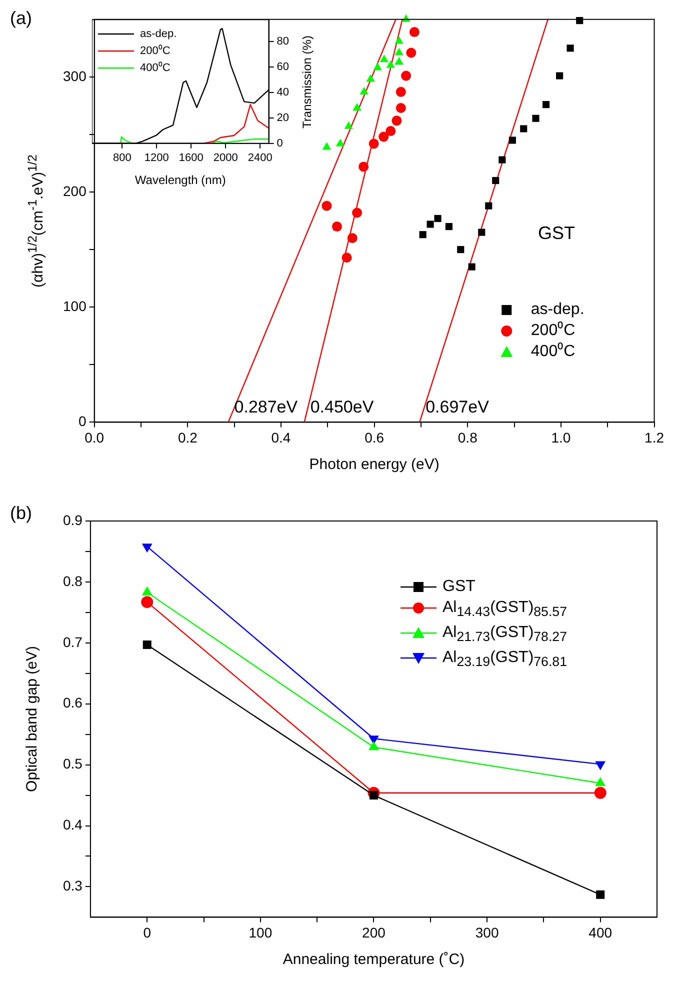  I want to click on x-tick-label: 1.2, so click(654, 437).